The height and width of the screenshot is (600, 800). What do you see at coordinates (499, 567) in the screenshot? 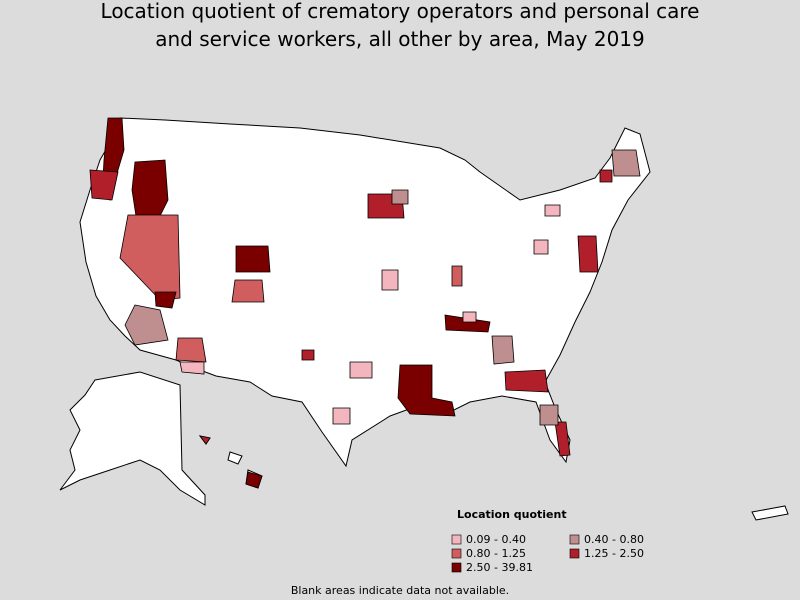
I see `legend-label: 2.50 - 39.81` at bounding box center [499, 567].